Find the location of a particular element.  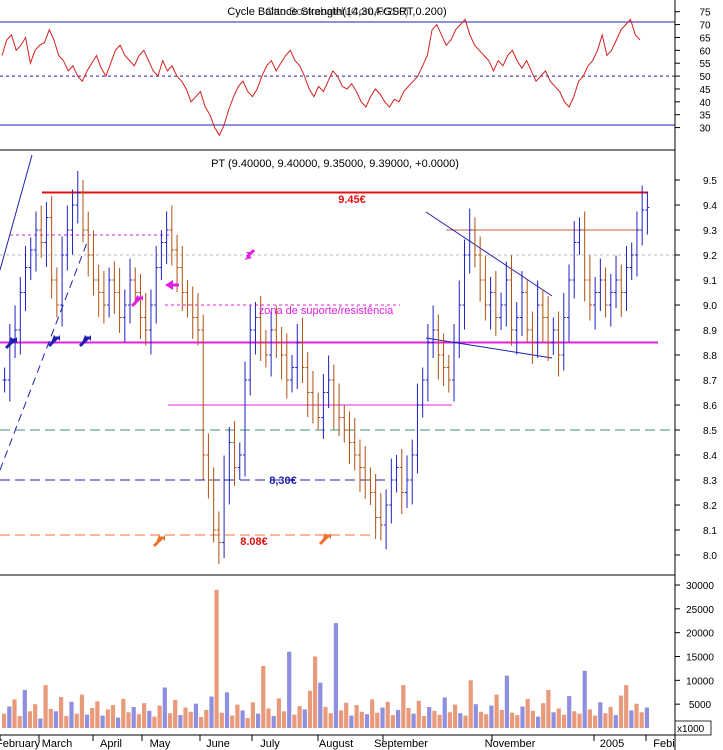

volume-tick-label: 25000 is located at coordinates (700, 610).